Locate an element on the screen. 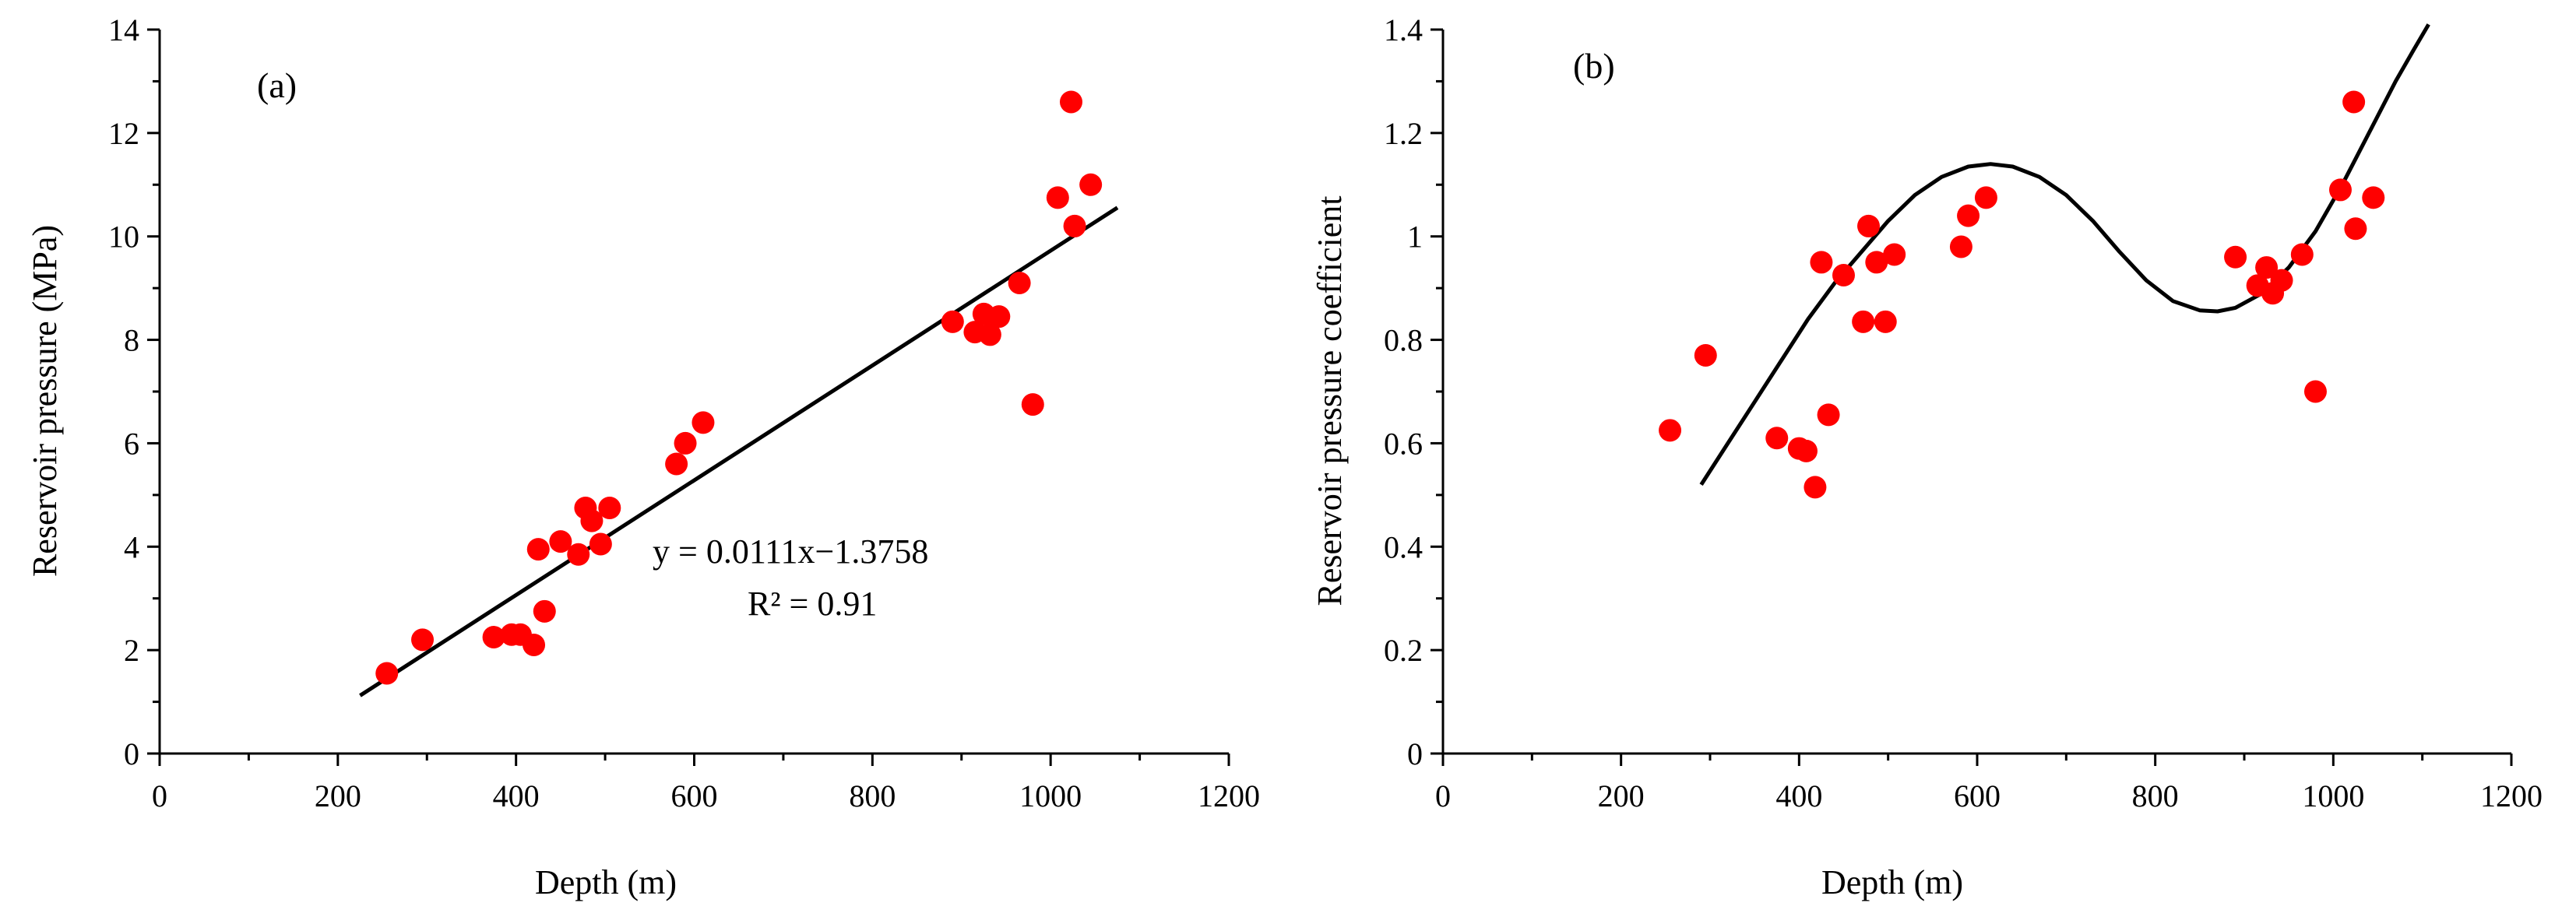 This screenshot has width=2576, height=924. panel-a-y-tick-label: 6 is located at coordinates (131, 443).